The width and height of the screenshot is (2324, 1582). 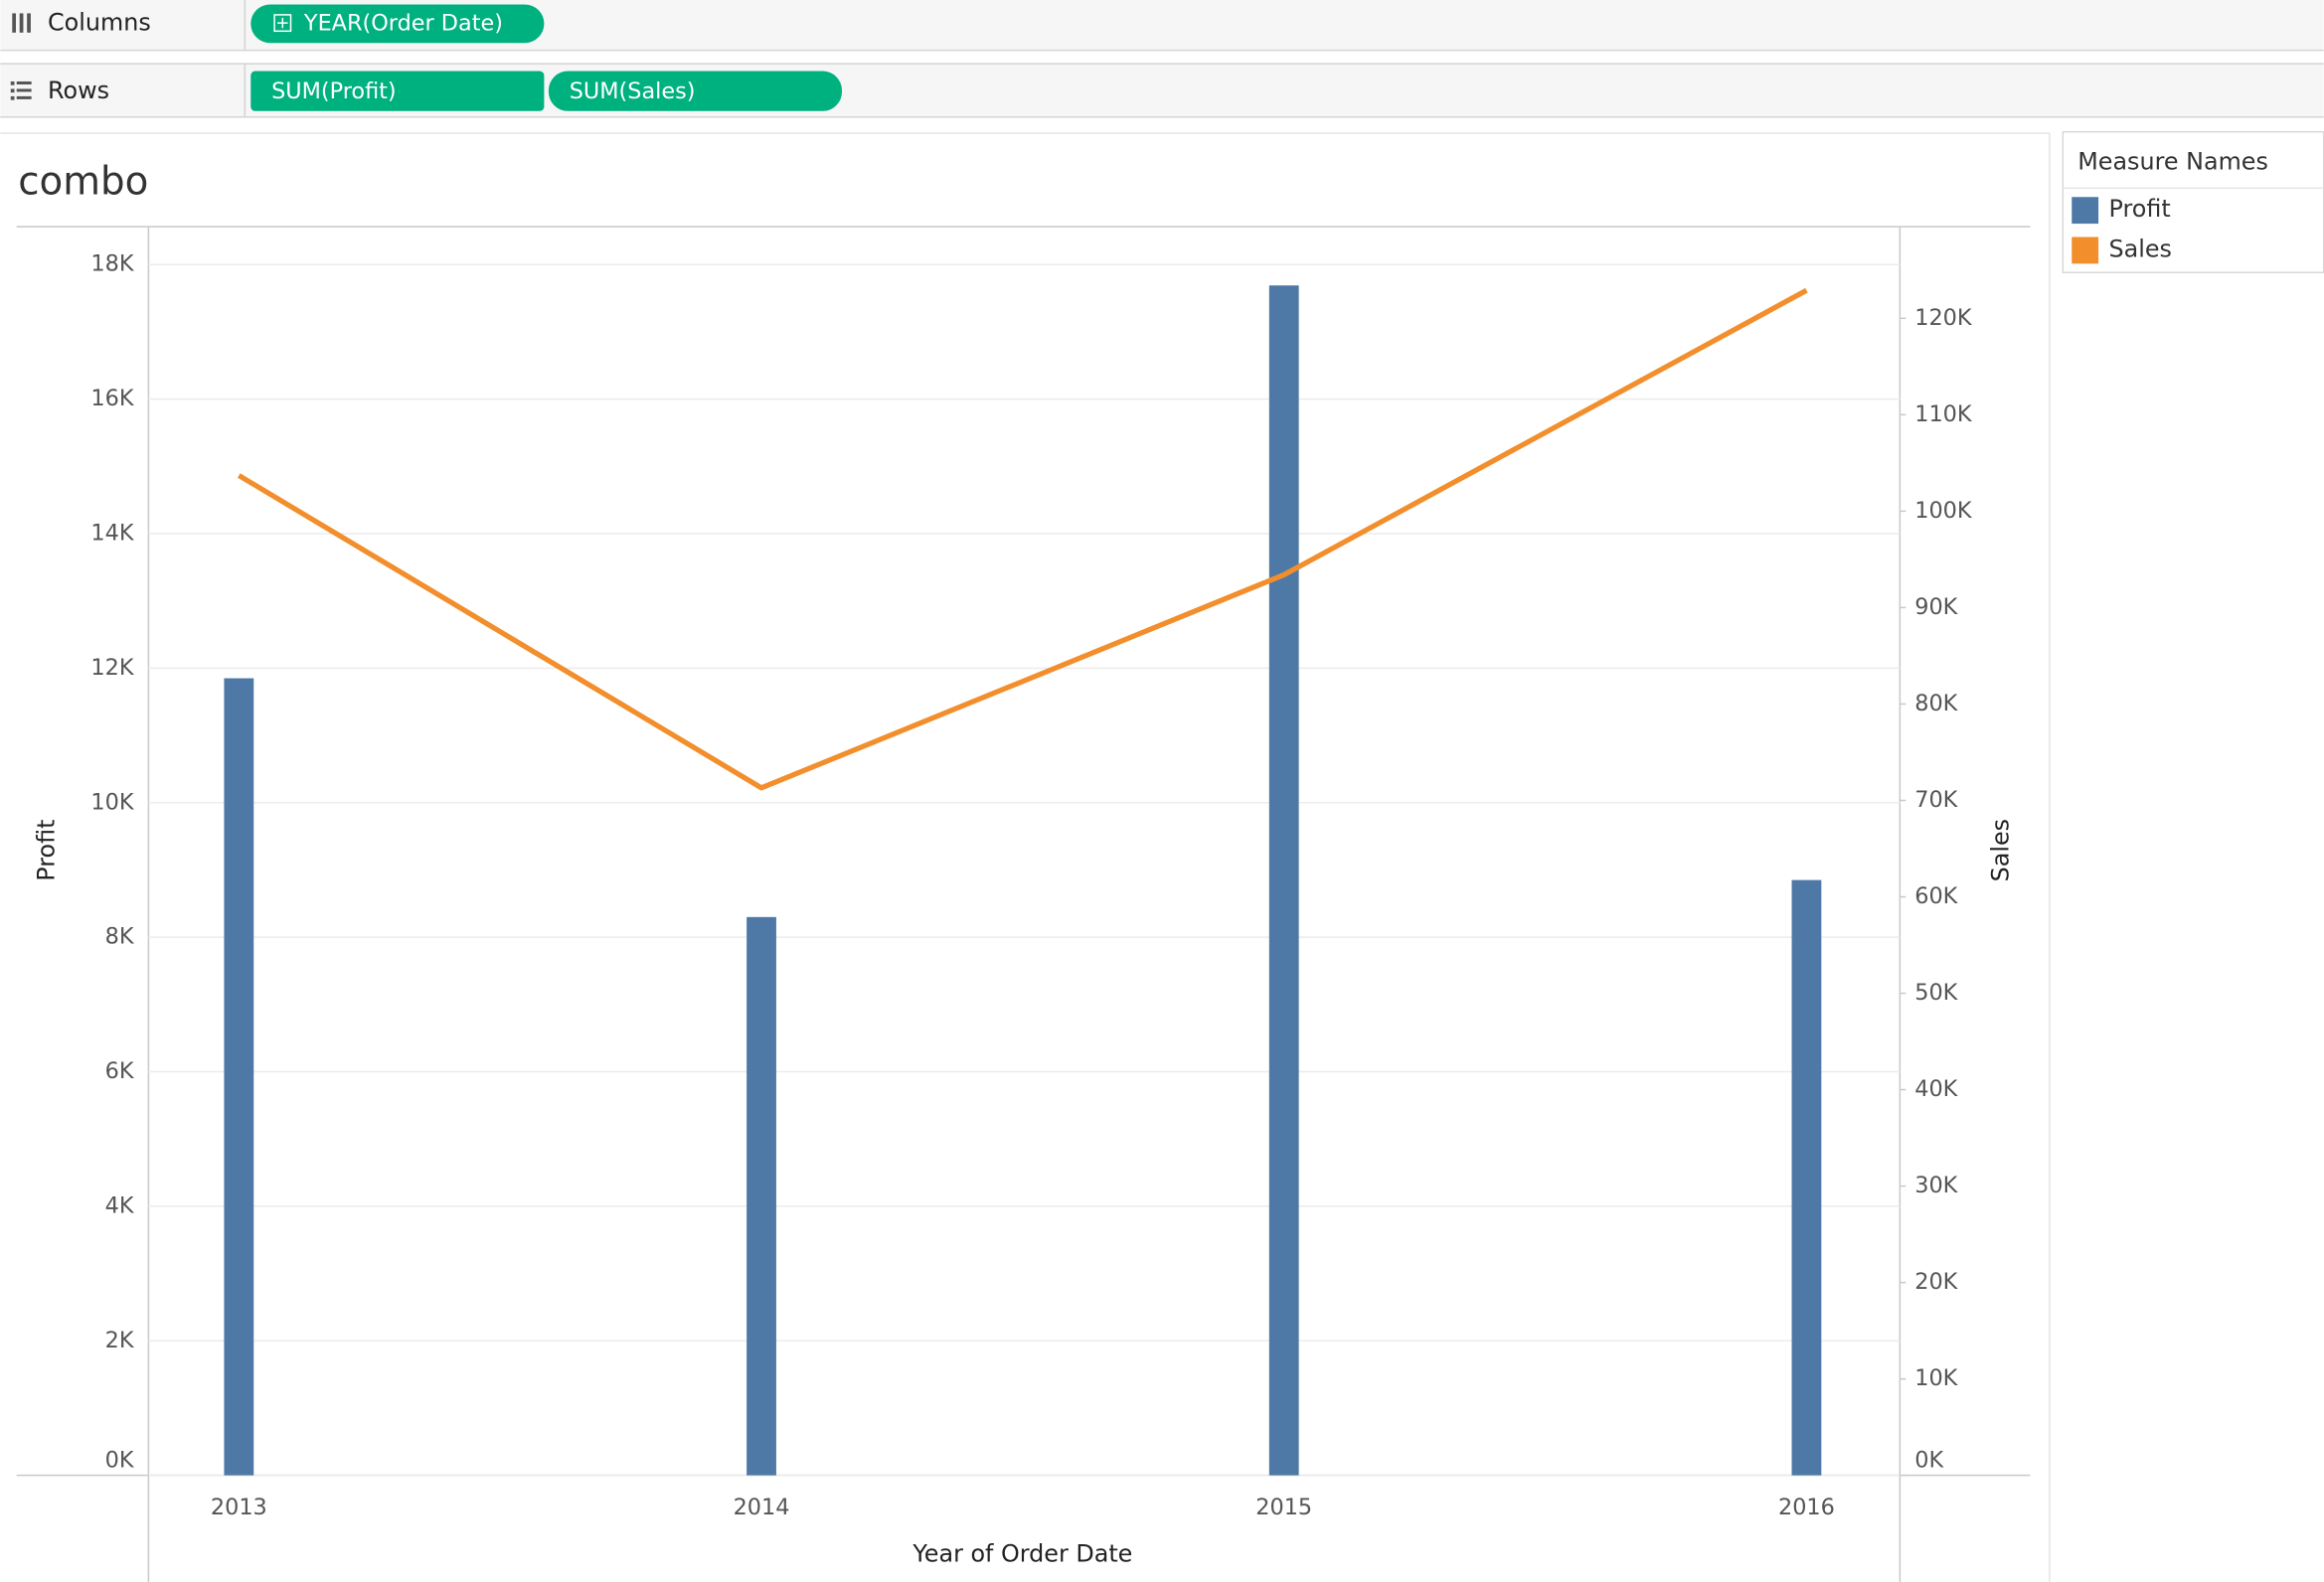 What do you see at coordinates (1022, 1554) in the screenshot?
I see `x-axis-title: Year of Order Date` at bounding box center [1022, 1554].